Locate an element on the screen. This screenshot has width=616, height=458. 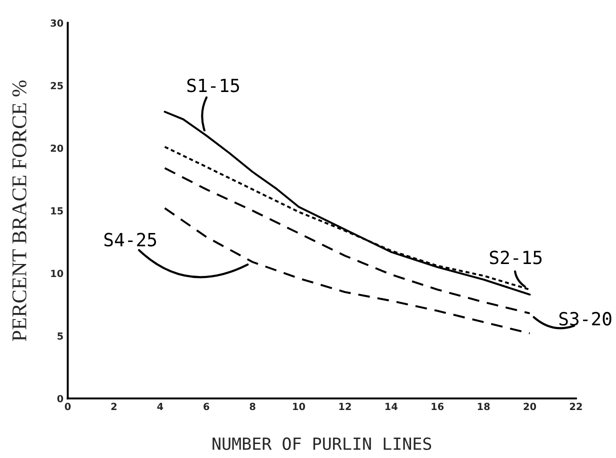
x-tick-label: 14 is located at coordinates (391, 406).